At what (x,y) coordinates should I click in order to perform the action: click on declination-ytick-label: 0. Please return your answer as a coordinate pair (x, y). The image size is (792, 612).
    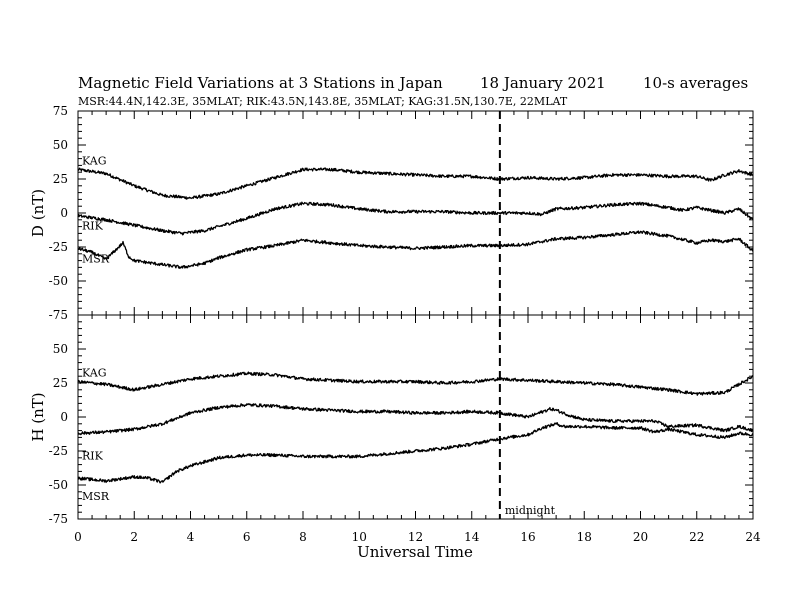
    Looking at the image, I should click on (64, 213).